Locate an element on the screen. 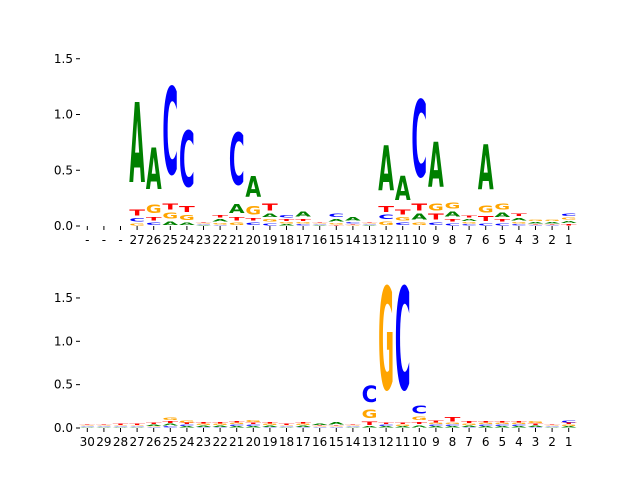 The image size is (640, 480). x-tick-label: 6 is located at coordinates (486, 240).